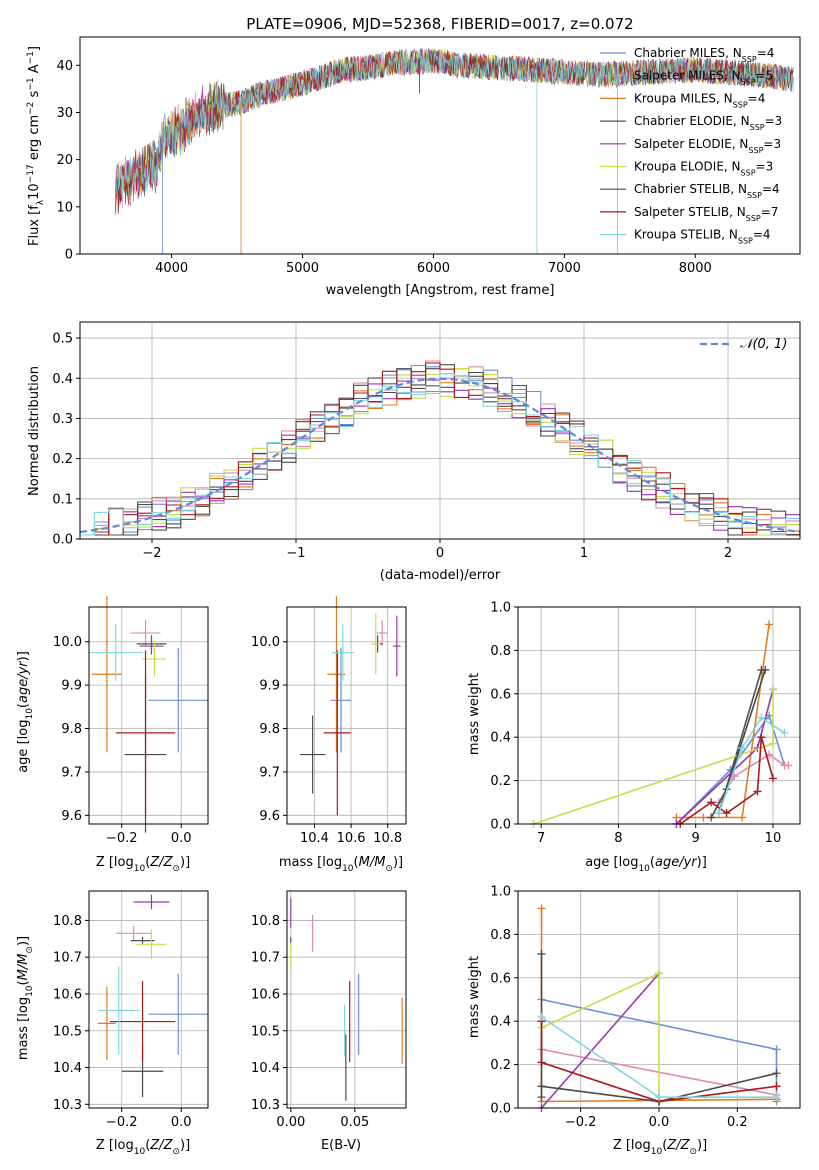 The image size is (819, 1170). Describe the element at coordinates (64, 66) in the screenshot. I see `y-tick-label: 40` at that location.